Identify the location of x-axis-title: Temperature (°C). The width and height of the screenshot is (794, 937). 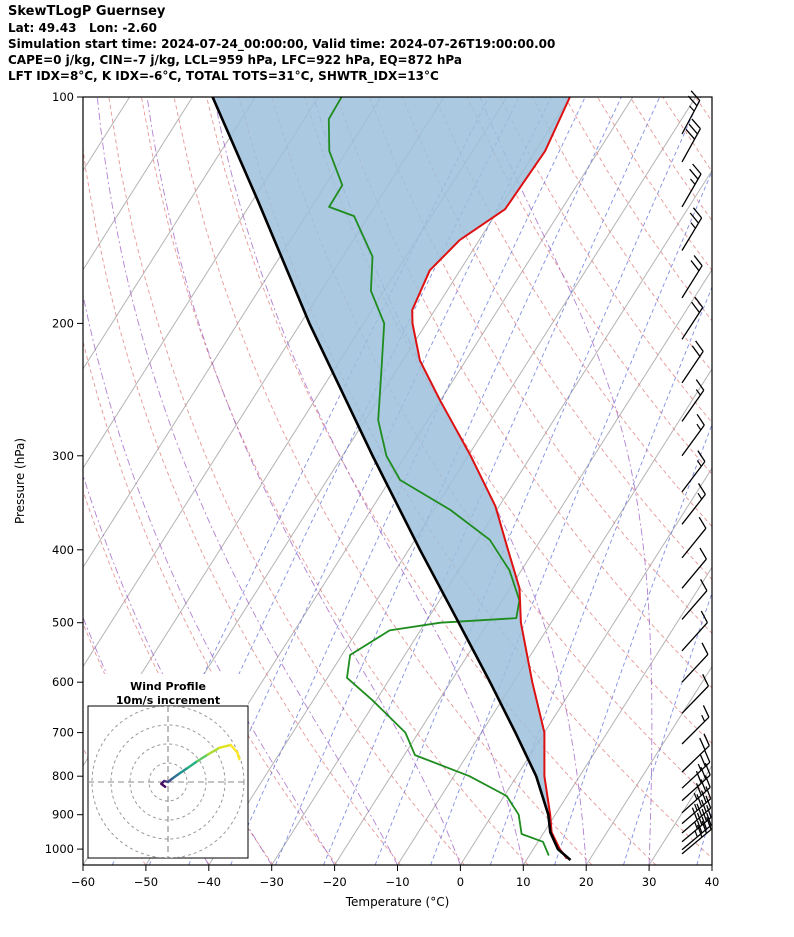
(397, 902).